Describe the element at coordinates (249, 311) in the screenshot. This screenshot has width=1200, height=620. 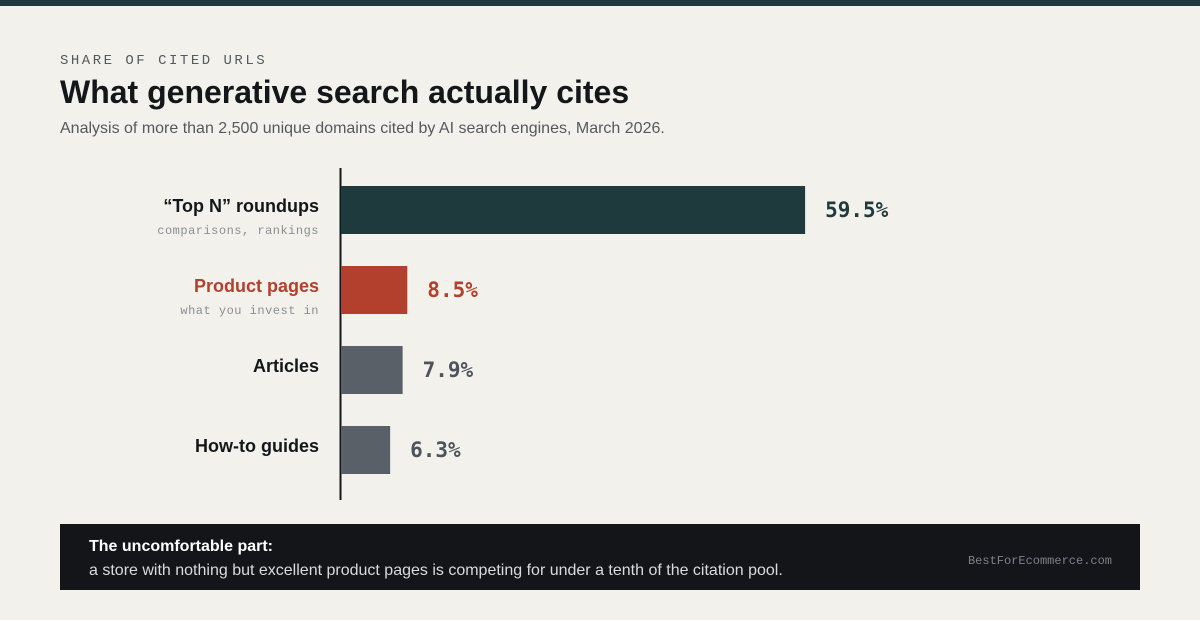
I see `bar-category-note: what you invest in` at that location.